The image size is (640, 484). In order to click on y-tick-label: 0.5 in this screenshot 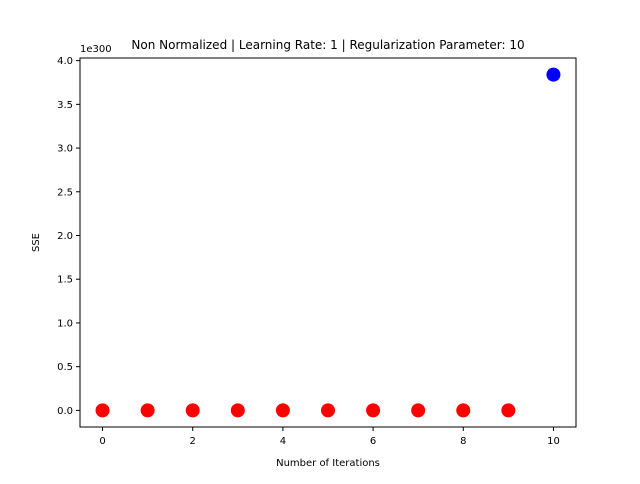, I will do `click(65, 367)`.